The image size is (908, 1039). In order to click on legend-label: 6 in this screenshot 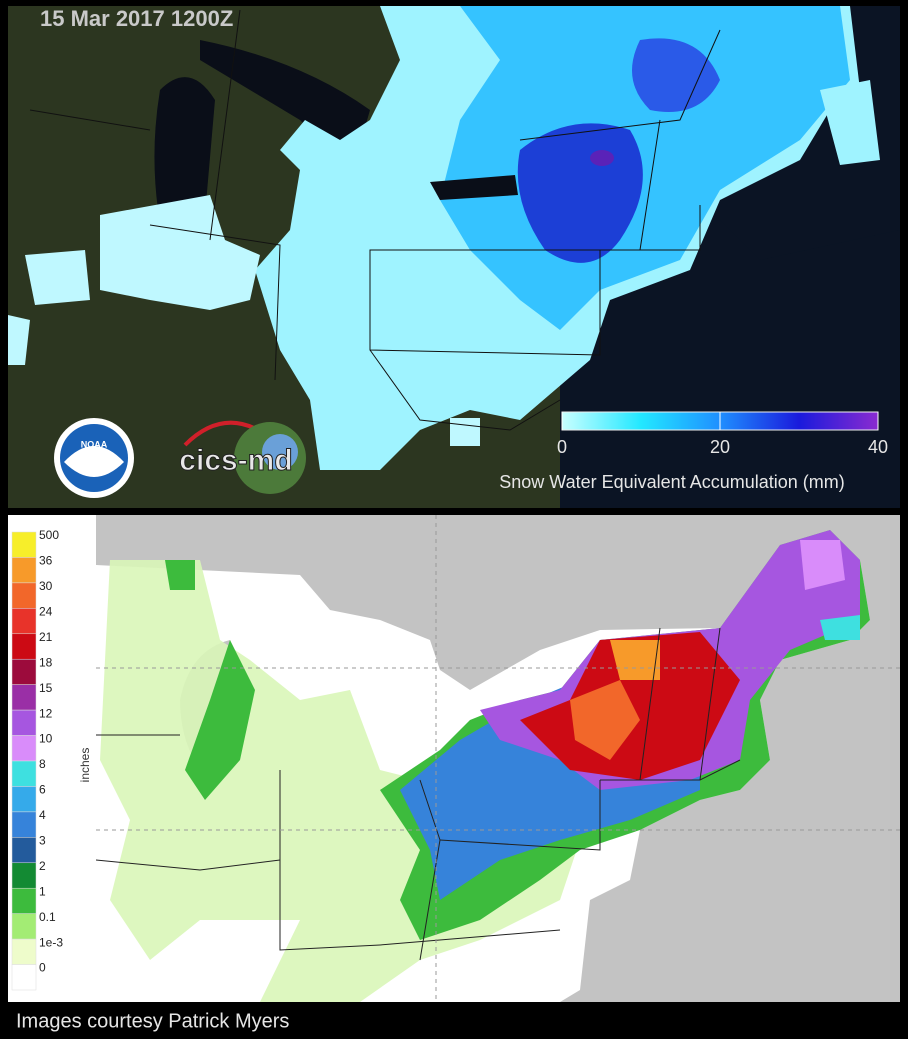, I will do `click(42, 790)`.